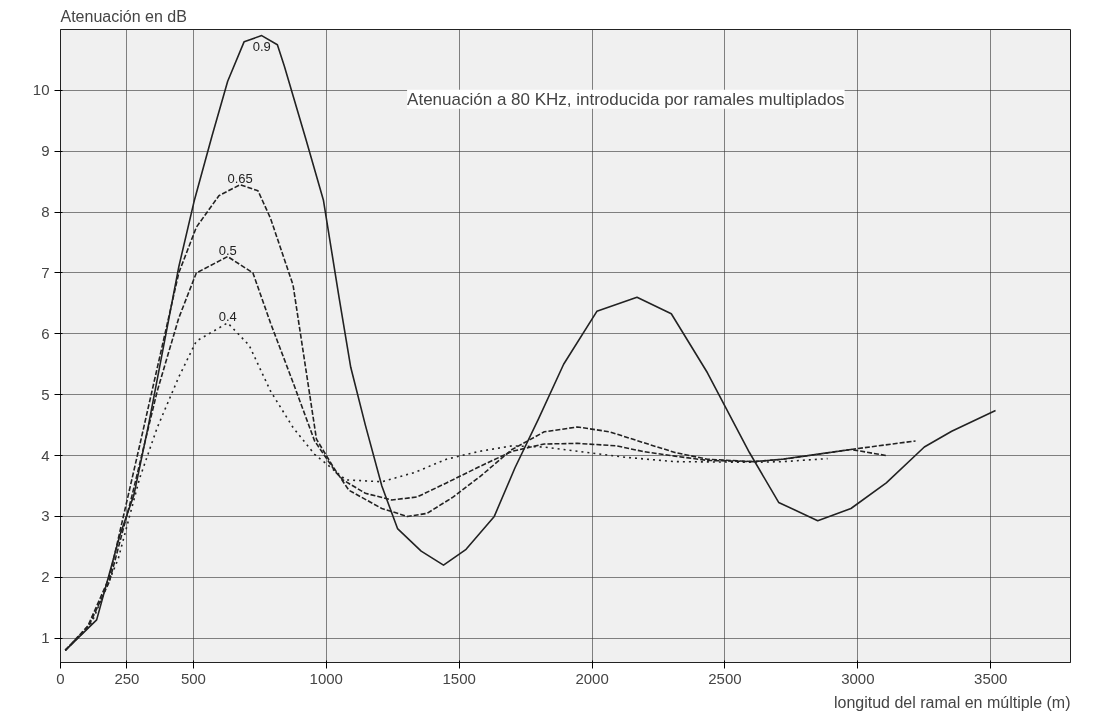  Describe the element at coordinates (45, 151) in the screenshot. I see `y-tick-label: 9` at that location.